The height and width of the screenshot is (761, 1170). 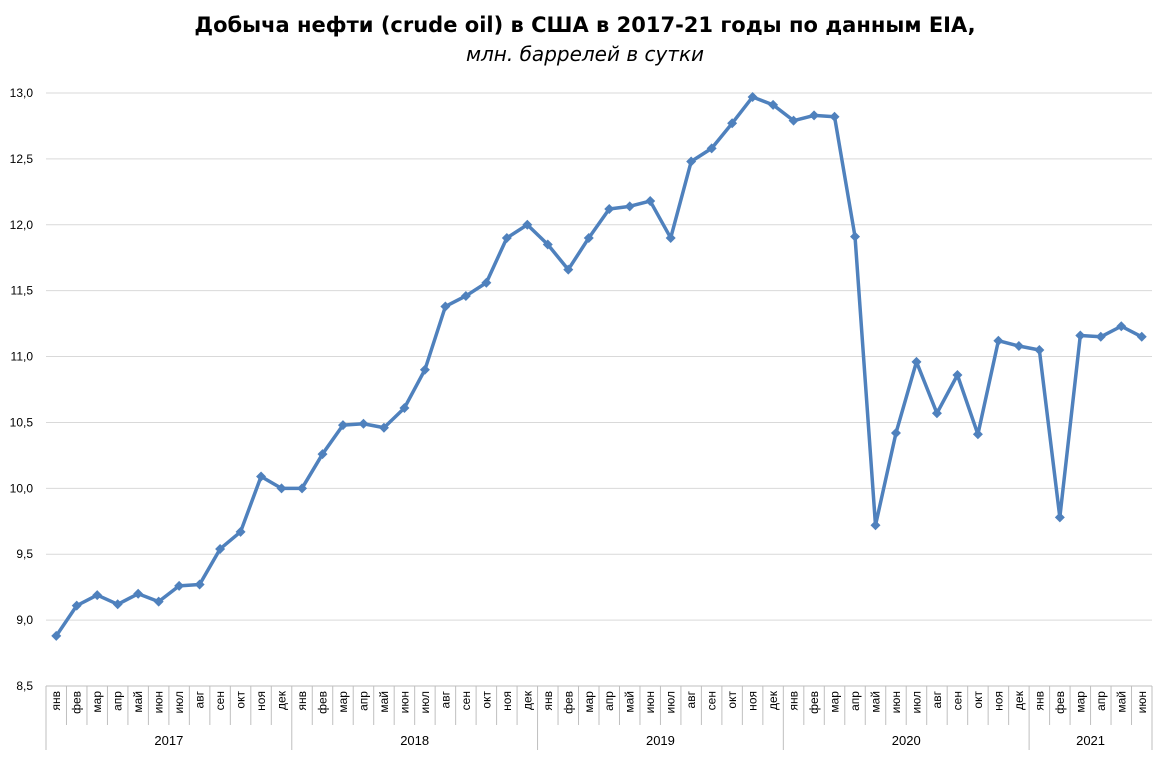 What do you see at coordinates (22, 159) in the screenshot?
I see `y-tick-label: 12,5` at bounding box center [22, 159].